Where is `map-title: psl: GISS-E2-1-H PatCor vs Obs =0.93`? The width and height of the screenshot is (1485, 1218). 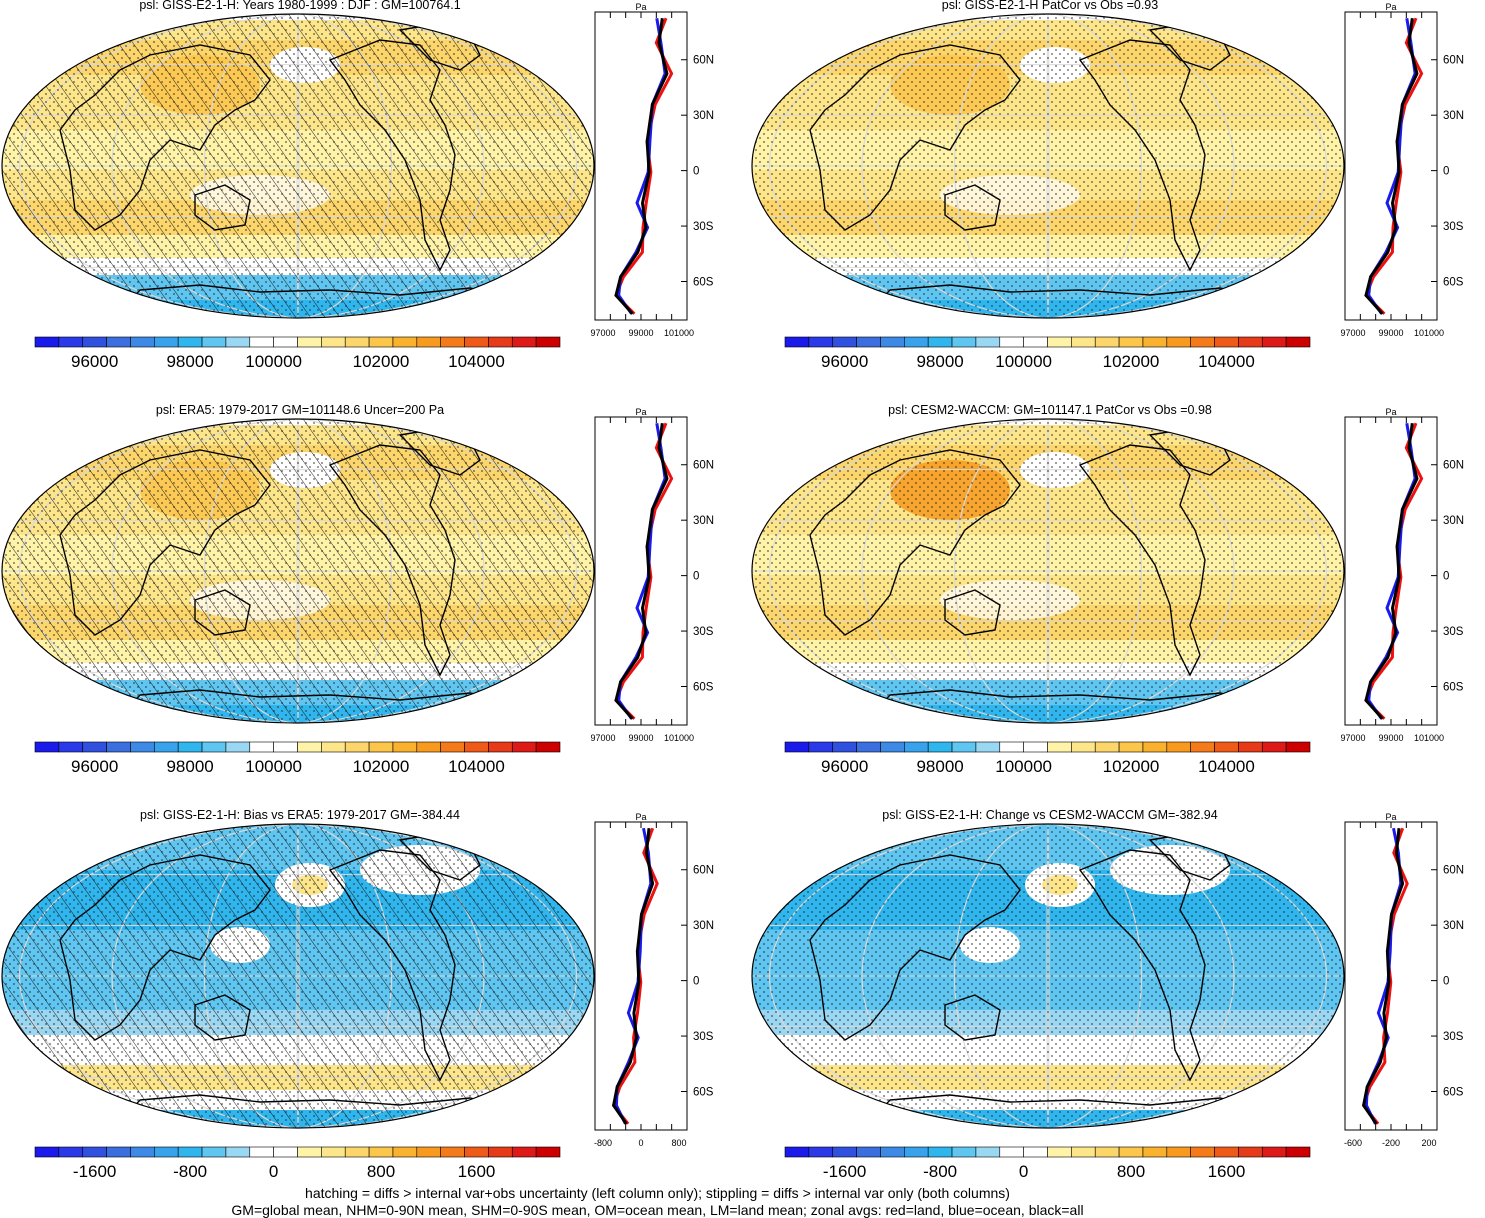 map-title: psl: GISS-E2-1-H PatCor vs Obs =0.93 is located at coordinates (1050, 6).